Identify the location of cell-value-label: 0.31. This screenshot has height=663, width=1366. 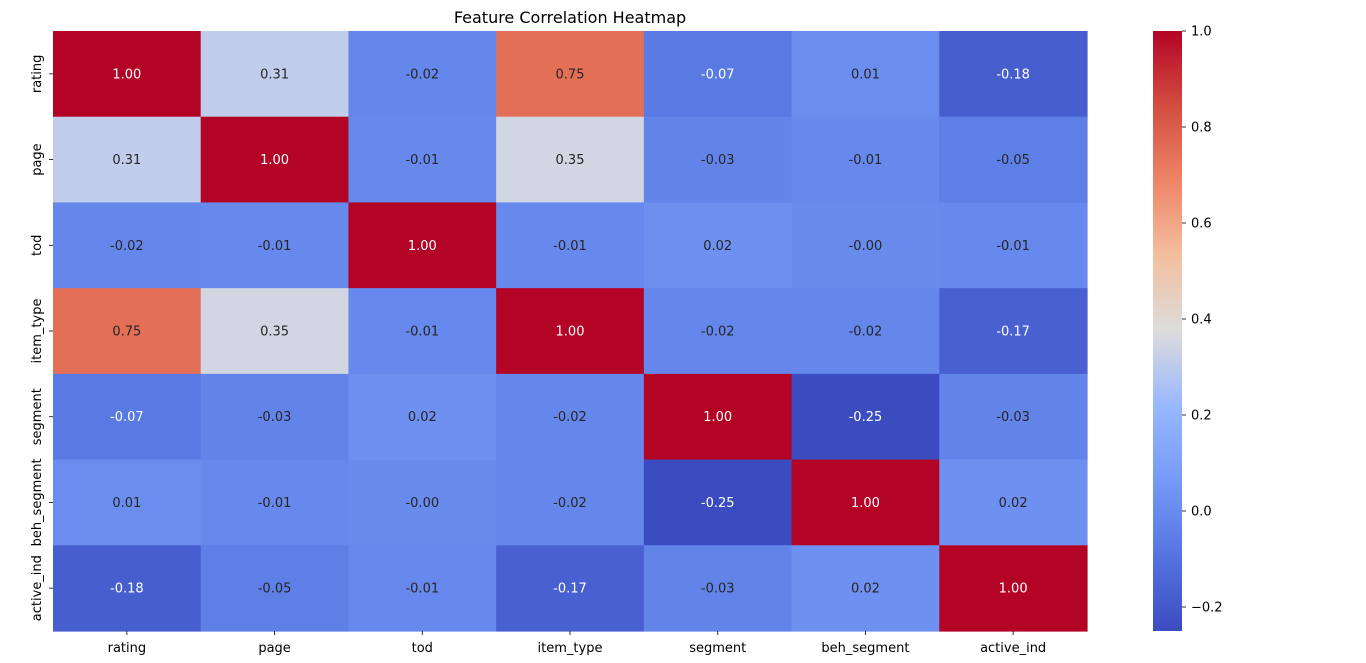
(274, 74).